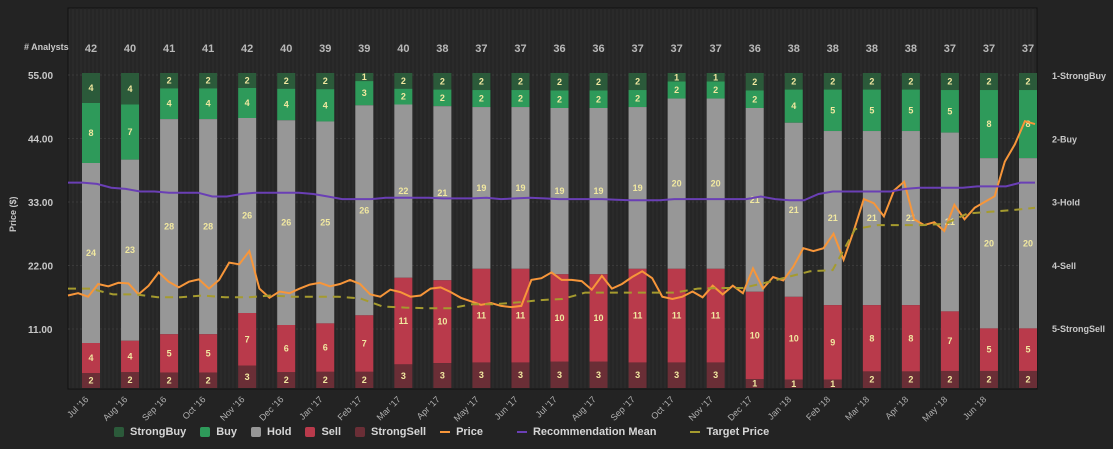 Image resolution: width=1113 pixels, height=449 pixels. What do you see at coordinates (399, 432) in the screenshot?
I see `legend-label: StrongSell` at bounding box center [399, 432].